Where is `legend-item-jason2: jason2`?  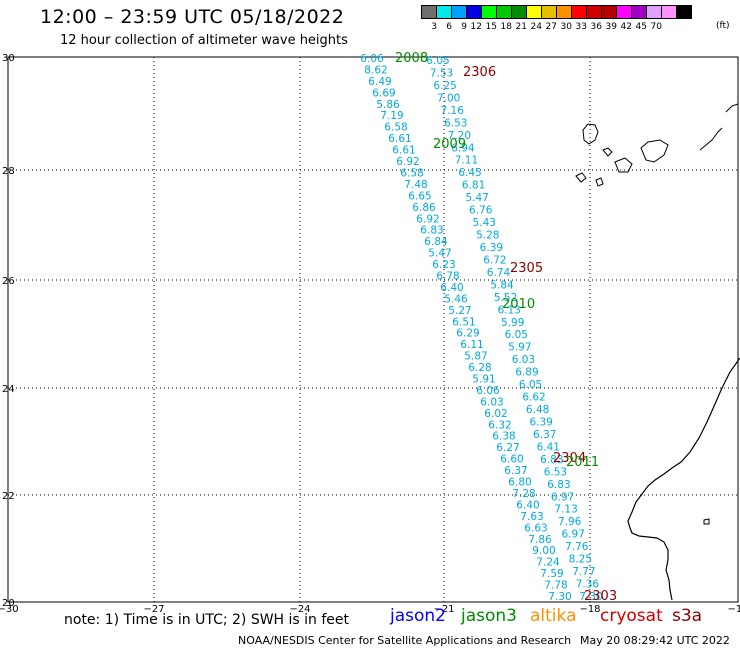
legend-item-jason2: jason2 is located at coordinates (418, 616).